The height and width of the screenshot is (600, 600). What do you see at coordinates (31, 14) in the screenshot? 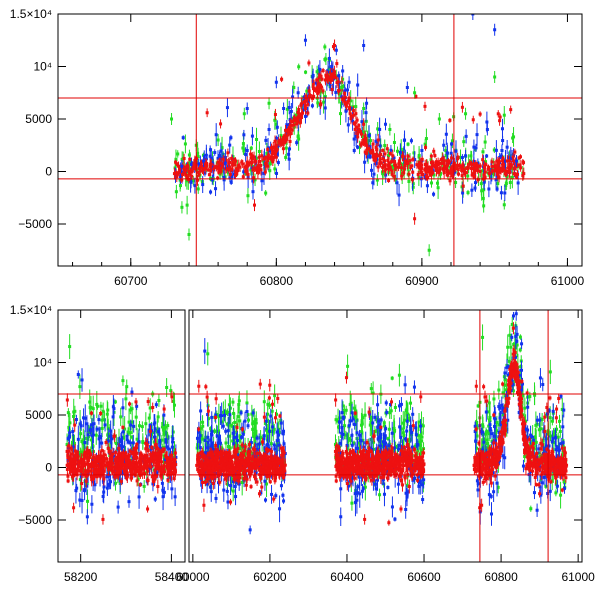
I see `y-tick-label: 1.5×10⁴` at bounding box center [31, 14].